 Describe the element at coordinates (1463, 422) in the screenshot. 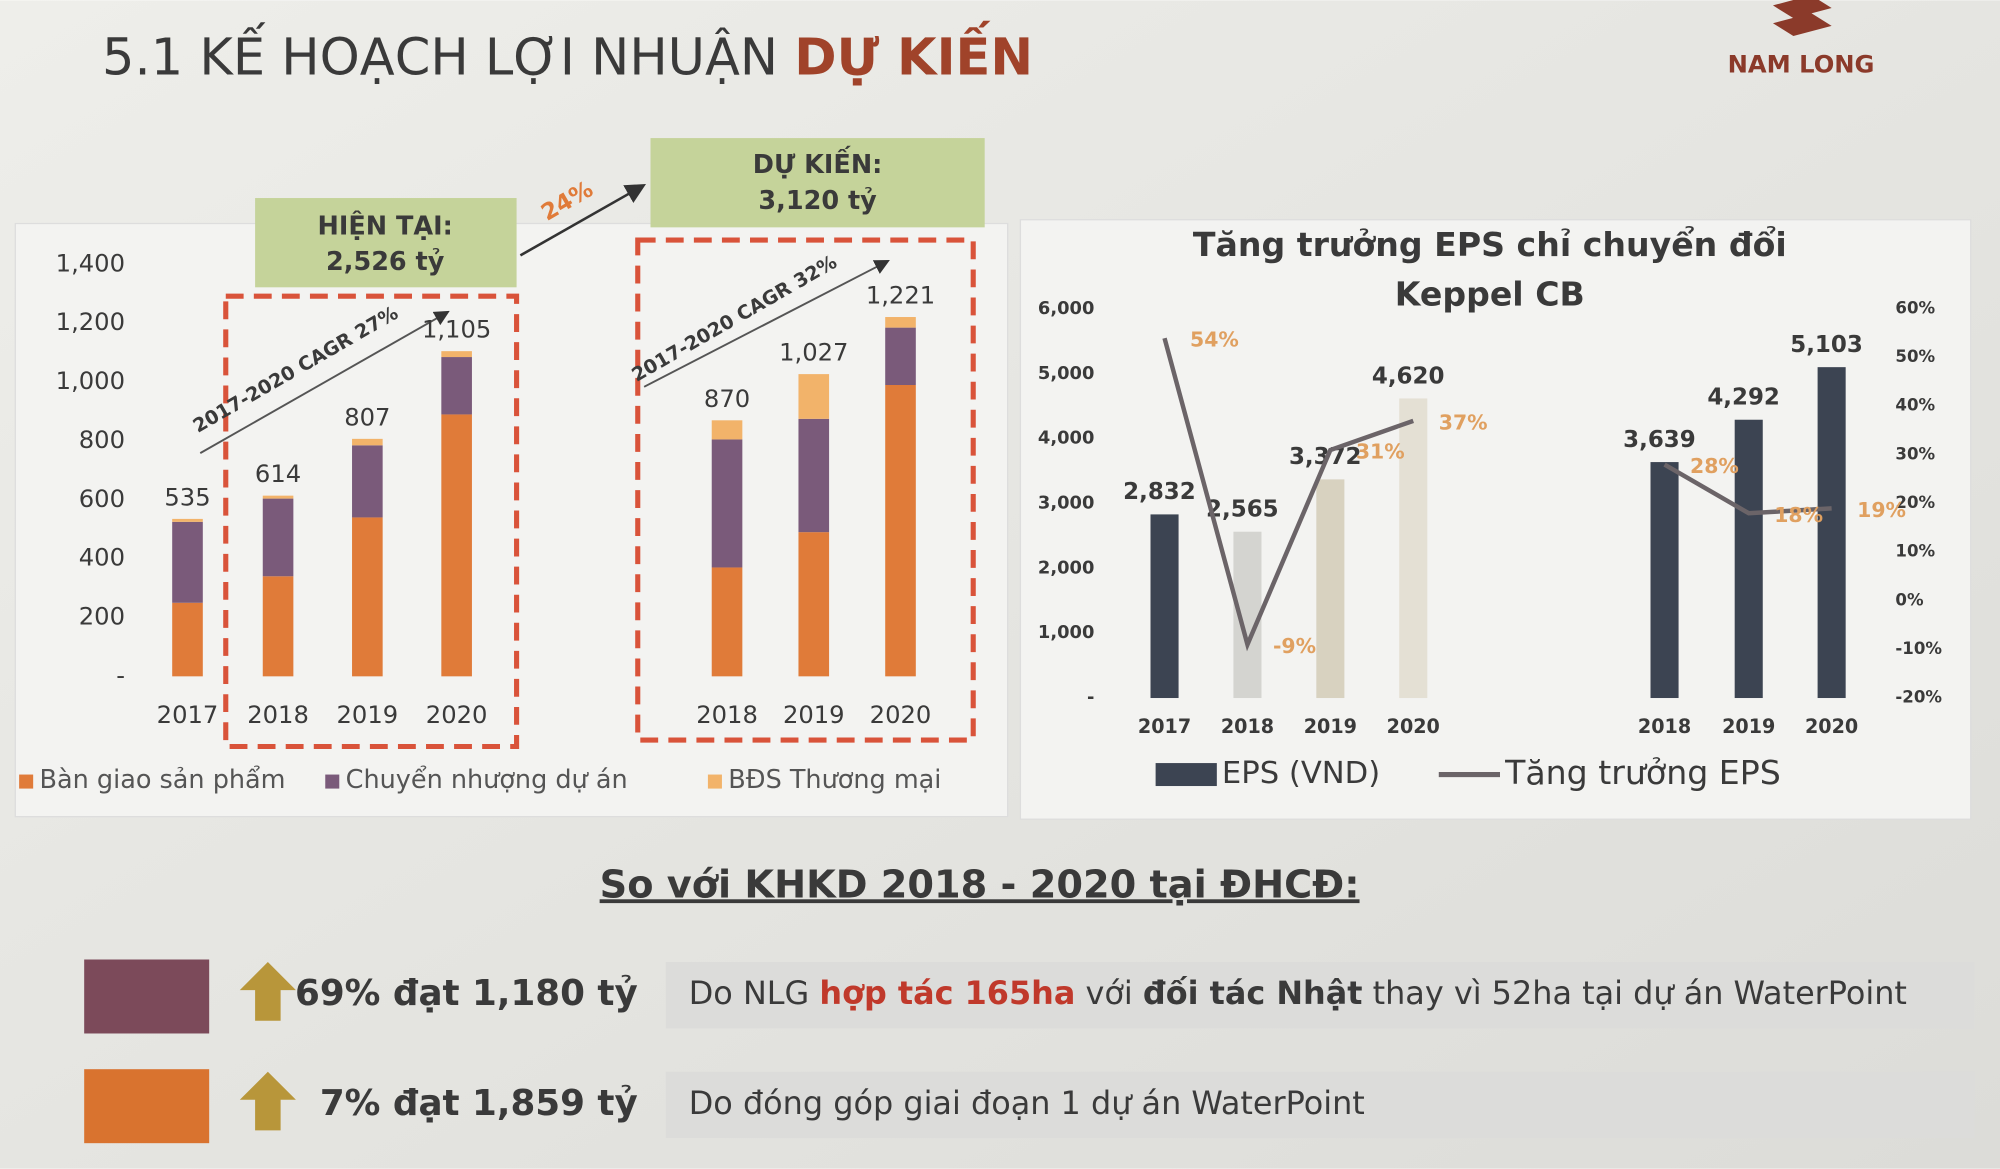

I see `data-label: 37%` at that location.